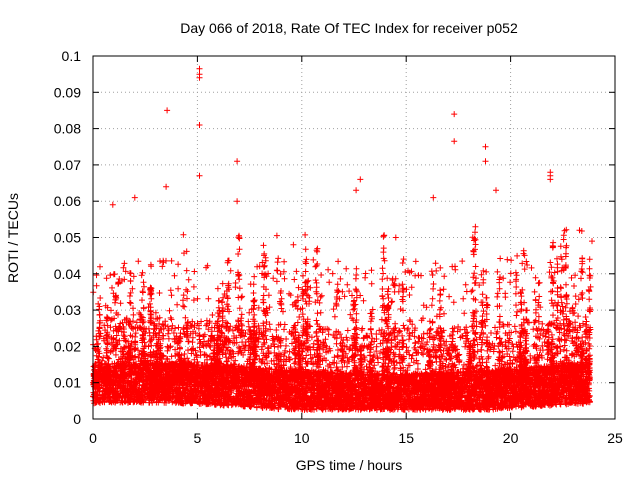 The image size is (640, 480). I want to click on y-tick-label: 0.09, so click(67, 92).